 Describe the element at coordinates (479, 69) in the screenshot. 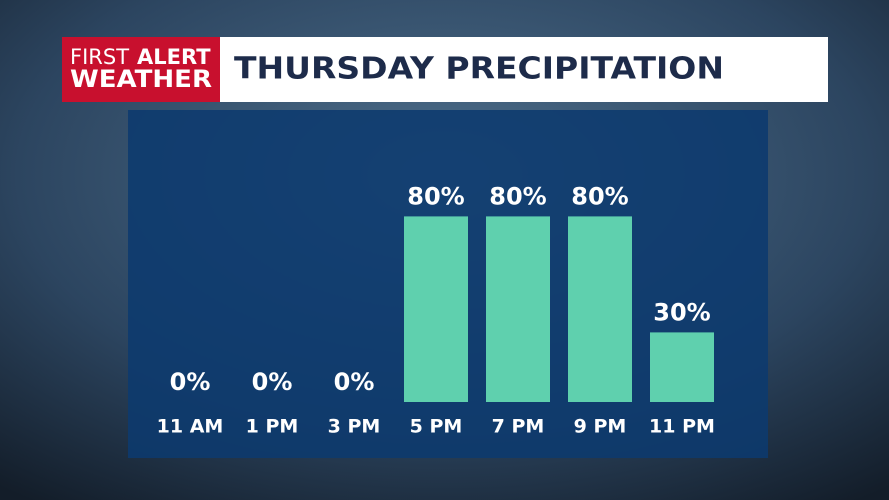

I see `chart-title: THURSDAY PRECIPITATION` at that location.